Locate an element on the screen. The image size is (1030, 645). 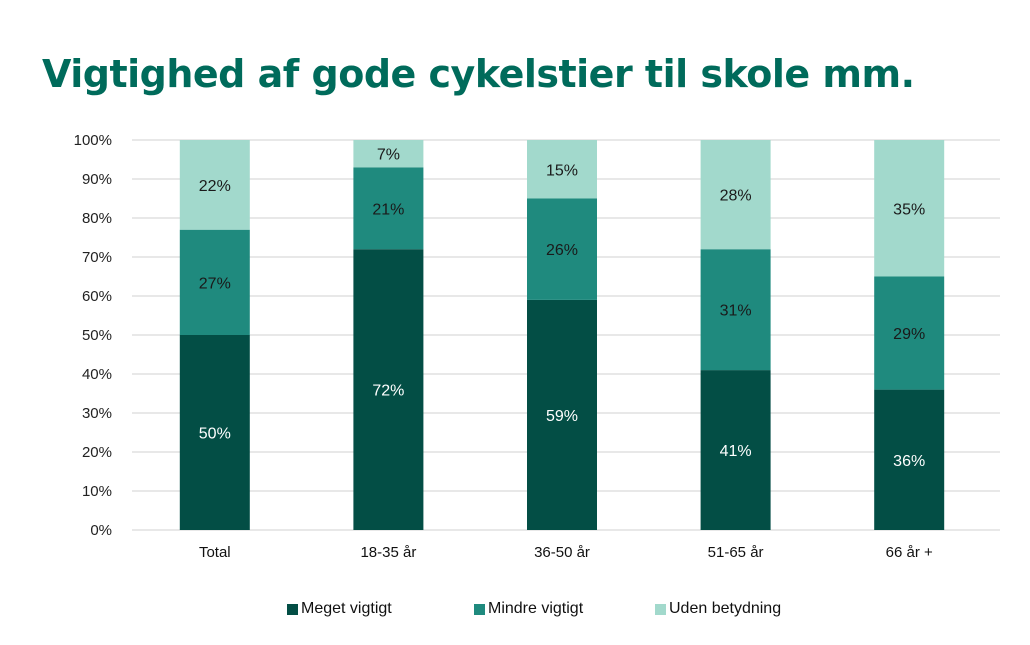
data-label: 28% is located at coordinates (736, 196).